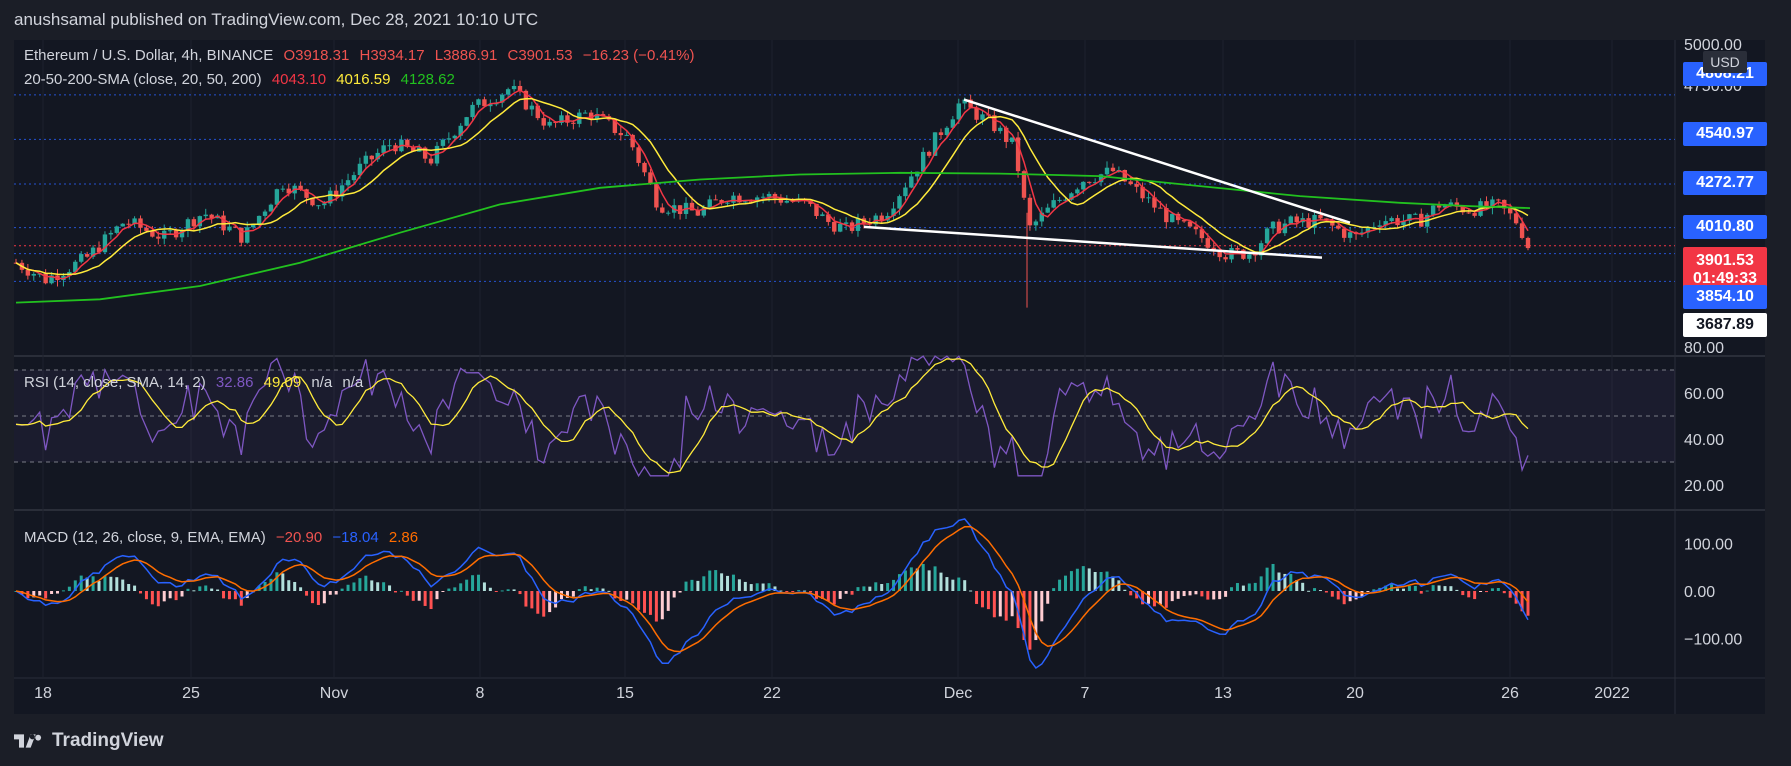 The image size is (1791, 766). Describe the element at coordinates (145, 537) in the screenshot. I see `macd-label: MACD (12, 26, close, 9, EMA, EMA)` at that location.